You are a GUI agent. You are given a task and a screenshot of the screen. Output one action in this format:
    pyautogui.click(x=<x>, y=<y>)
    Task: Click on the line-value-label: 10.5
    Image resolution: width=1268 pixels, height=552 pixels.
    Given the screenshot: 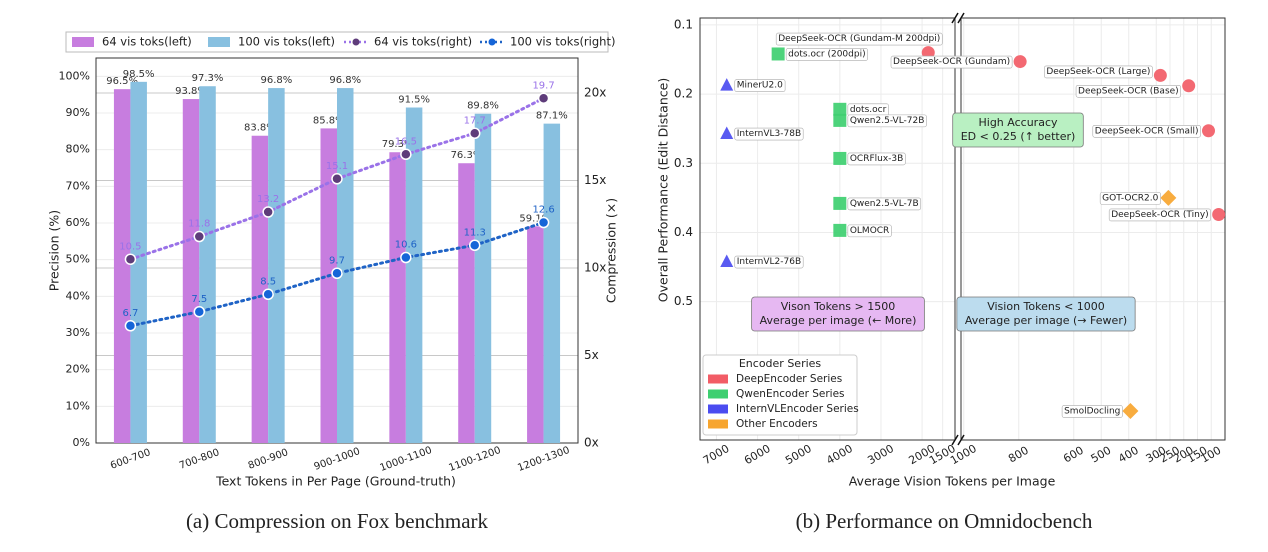 What is the action you would take?
    pyautogui.click(x=130, y=246)
    